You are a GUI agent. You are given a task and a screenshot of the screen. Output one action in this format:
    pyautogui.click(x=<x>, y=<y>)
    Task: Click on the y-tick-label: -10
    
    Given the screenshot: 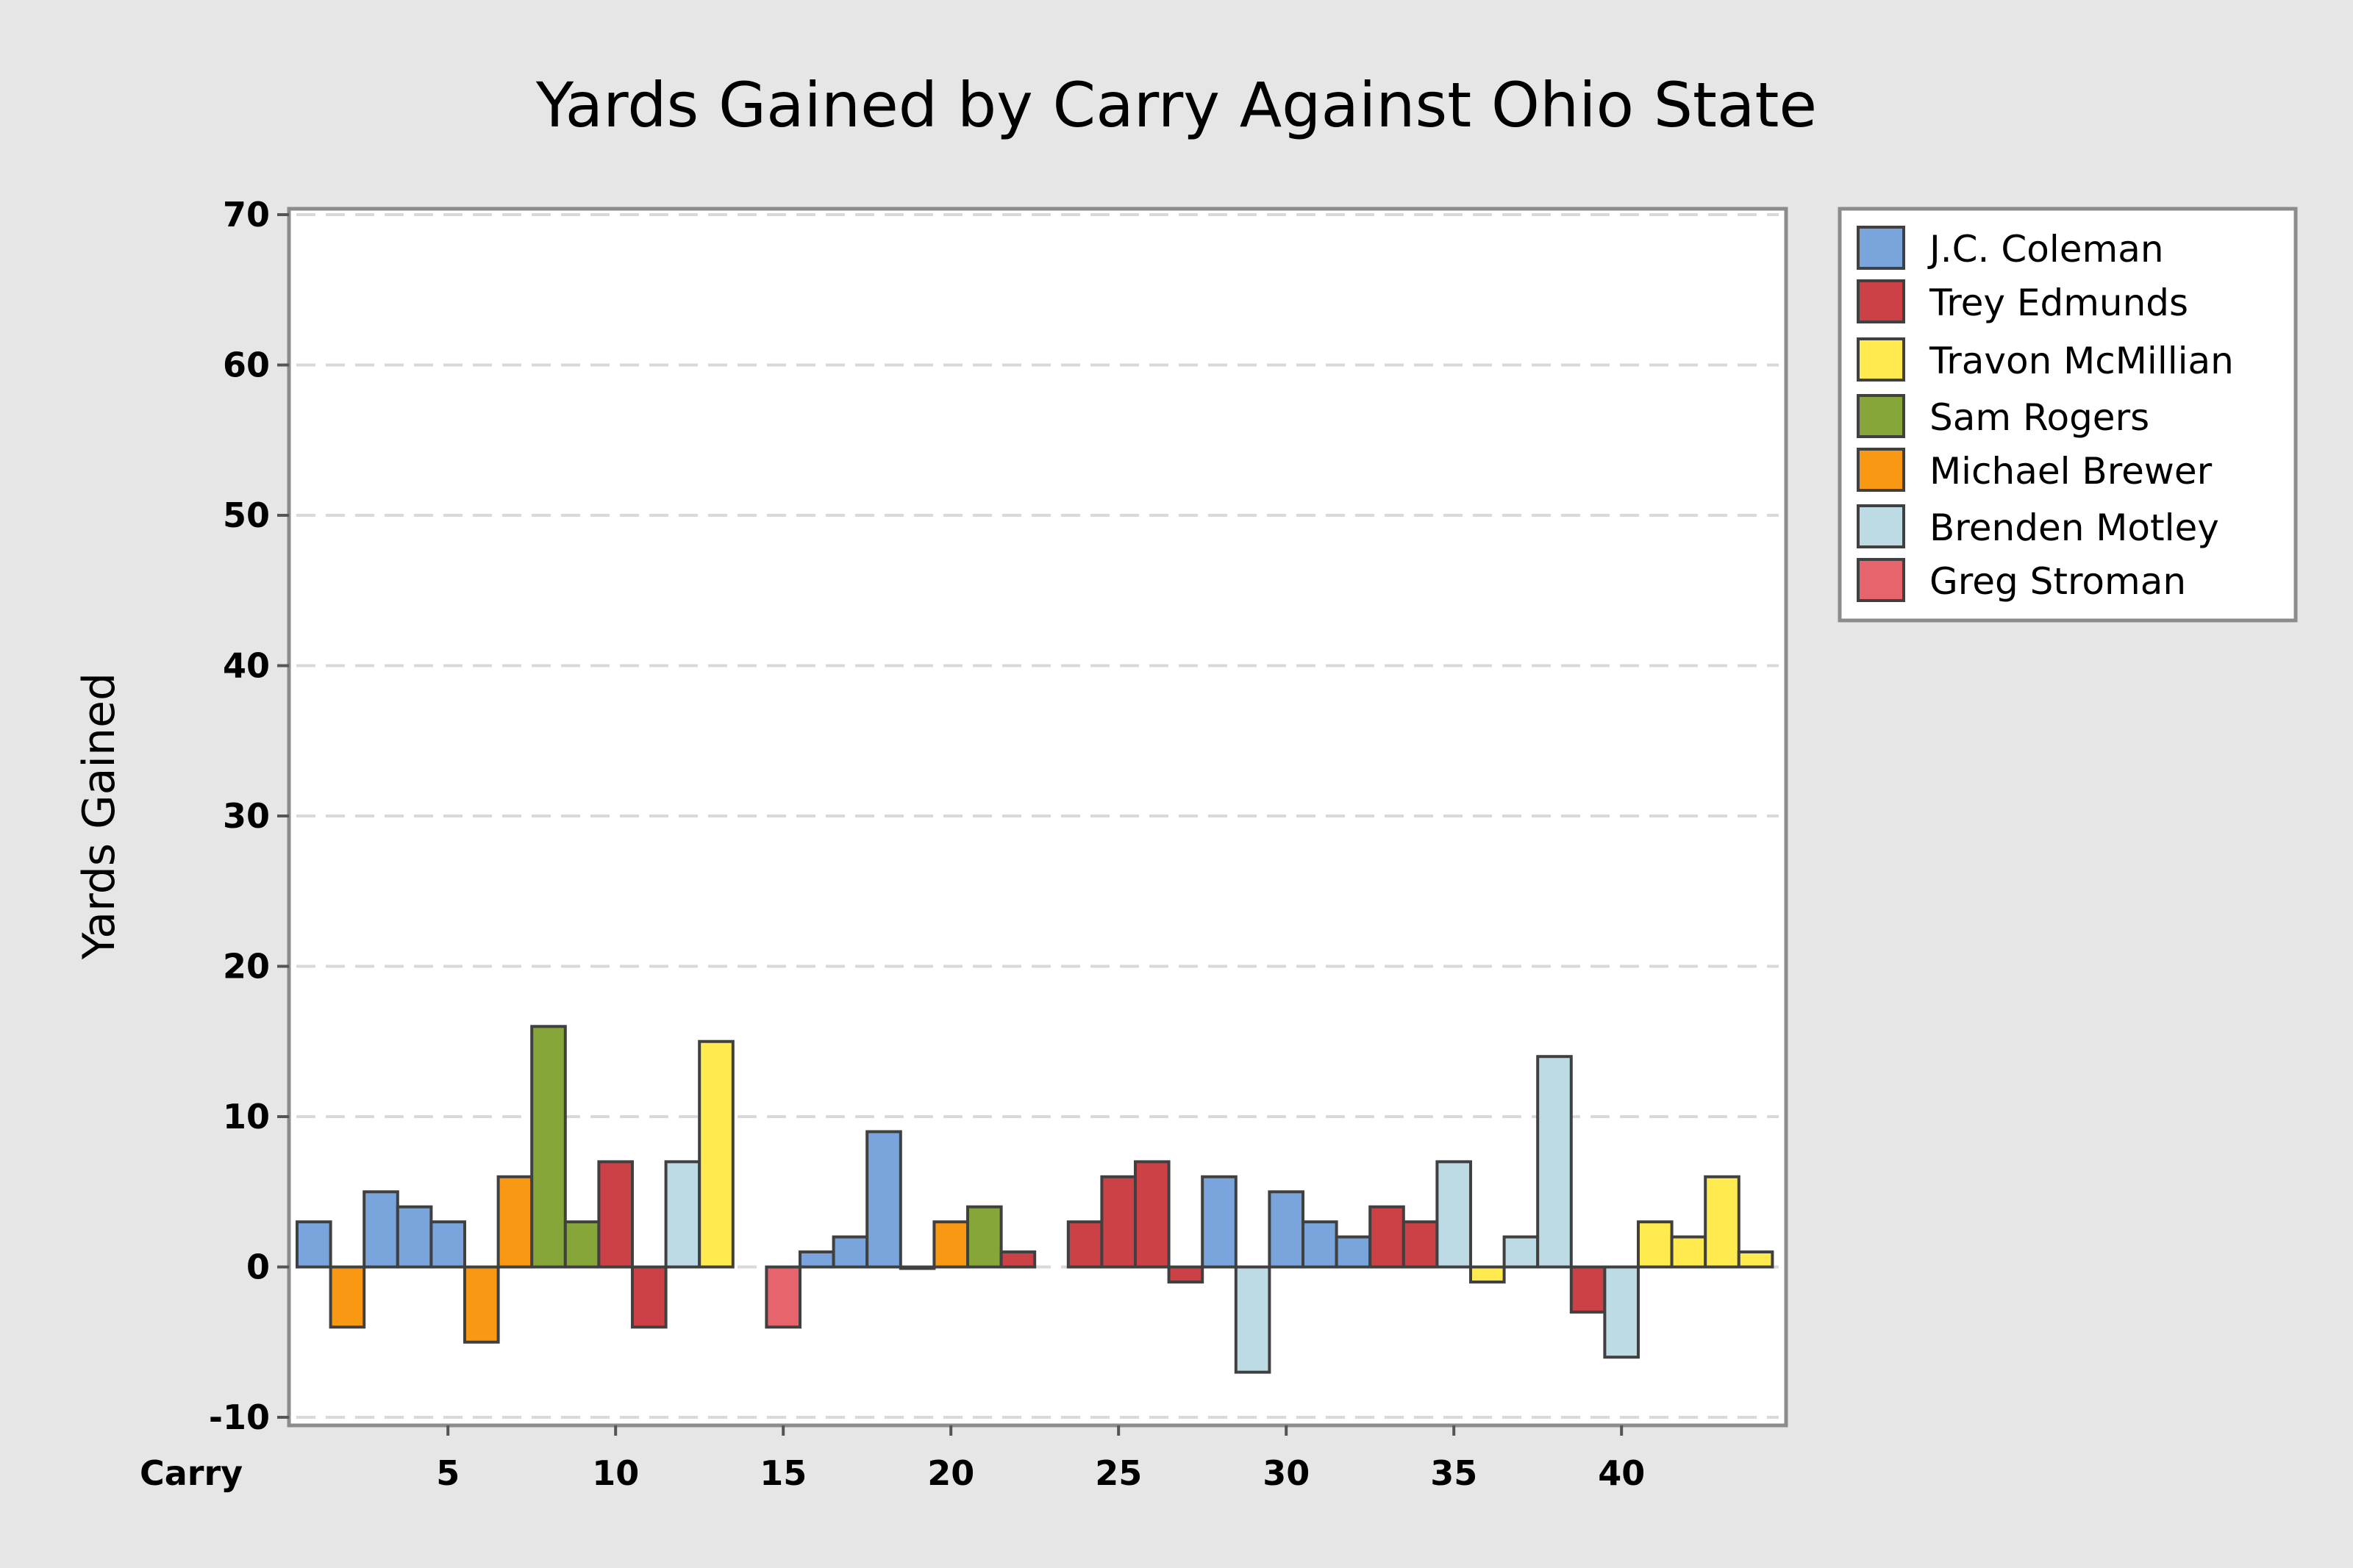 What is the action you would take?
    pyautogui.click(x=240, y=1417)
    